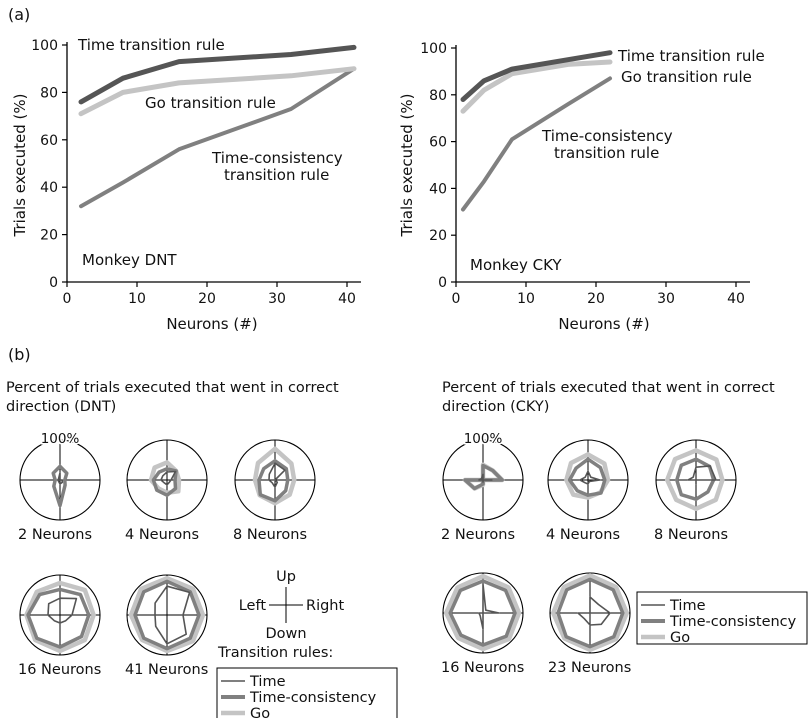 Image resolution: width=809 pixels, height=718 pixels. What do you see at coordinates (589, 668) in the screenshot?
I see `neuron-count-label: 23 Neurons` at bounding box center [589, 668].